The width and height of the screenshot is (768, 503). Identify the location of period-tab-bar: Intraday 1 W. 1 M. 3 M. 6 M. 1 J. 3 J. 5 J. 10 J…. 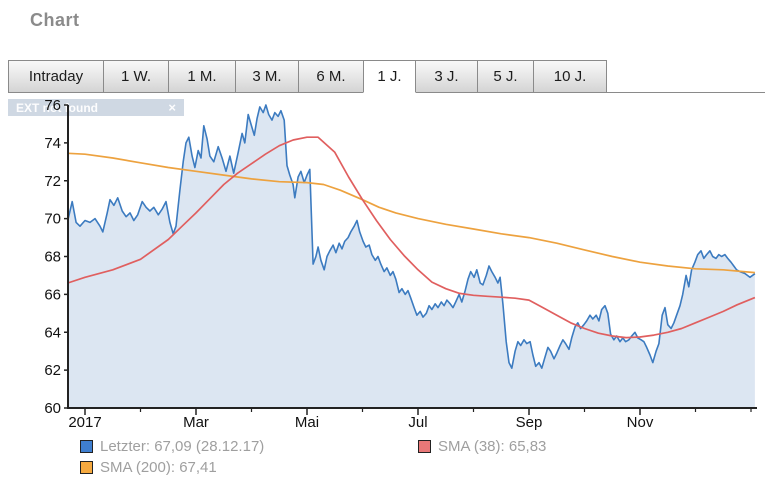
(386, 76).